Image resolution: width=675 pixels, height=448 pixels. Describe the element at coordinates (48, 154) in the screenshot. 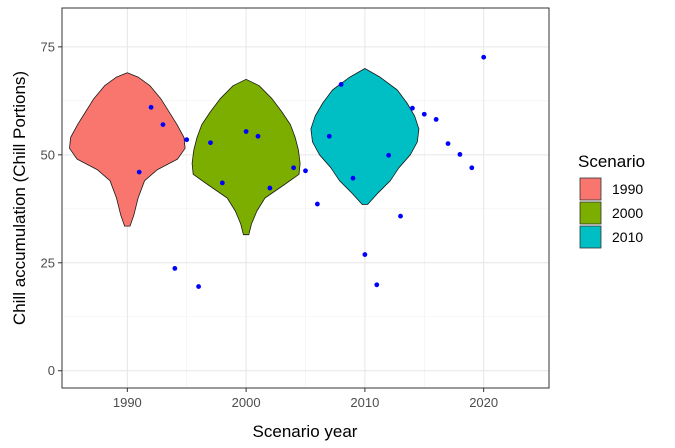

I see `y-tick-label: 50` at that location.